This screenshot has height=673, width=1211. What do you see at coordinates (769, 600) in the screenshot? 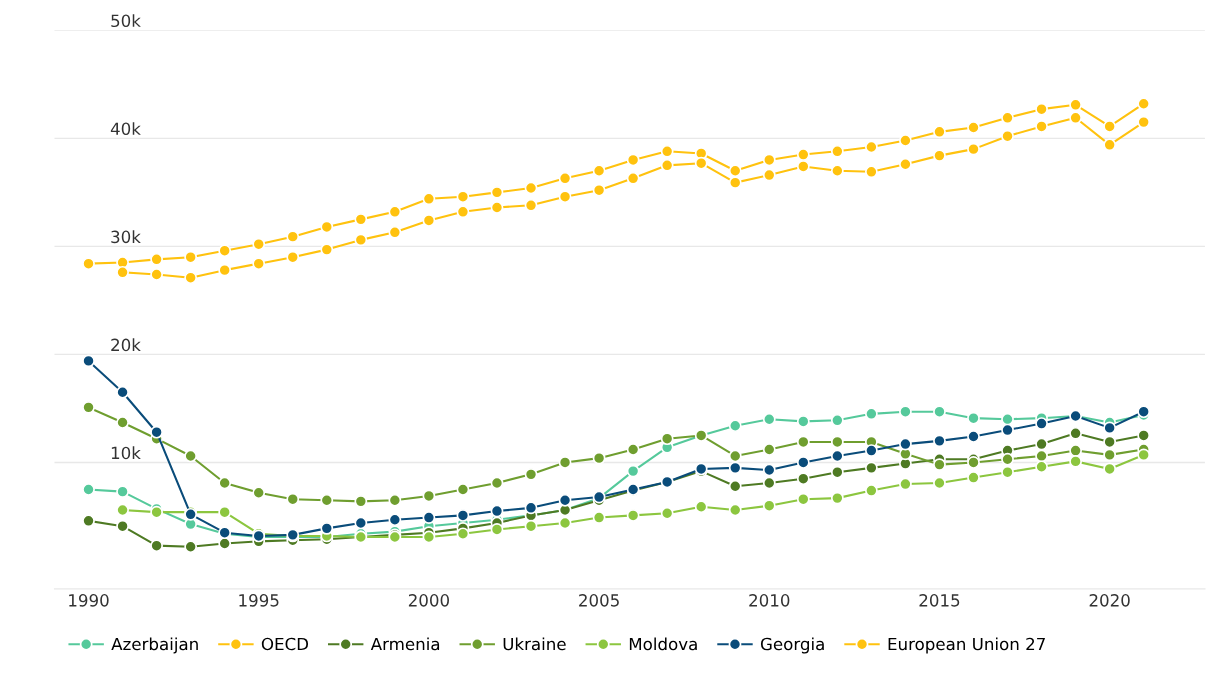
I see `x-tick-label: 2010` at bounding box center [769, 600].